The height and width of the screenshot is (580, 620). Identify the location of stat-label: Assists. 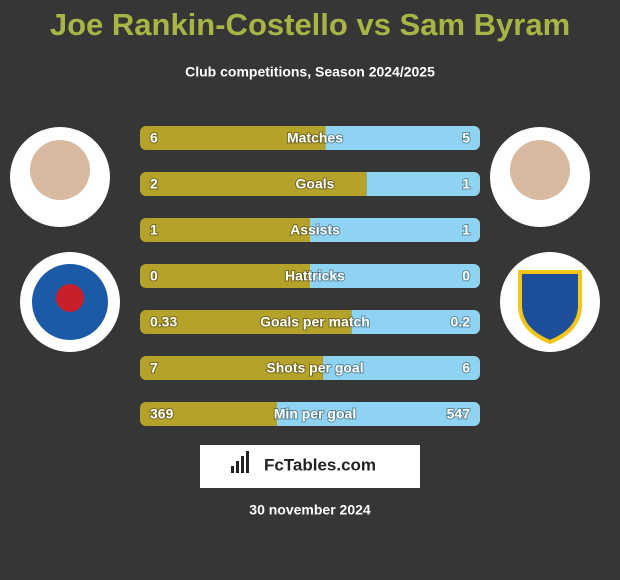
(315, 230).